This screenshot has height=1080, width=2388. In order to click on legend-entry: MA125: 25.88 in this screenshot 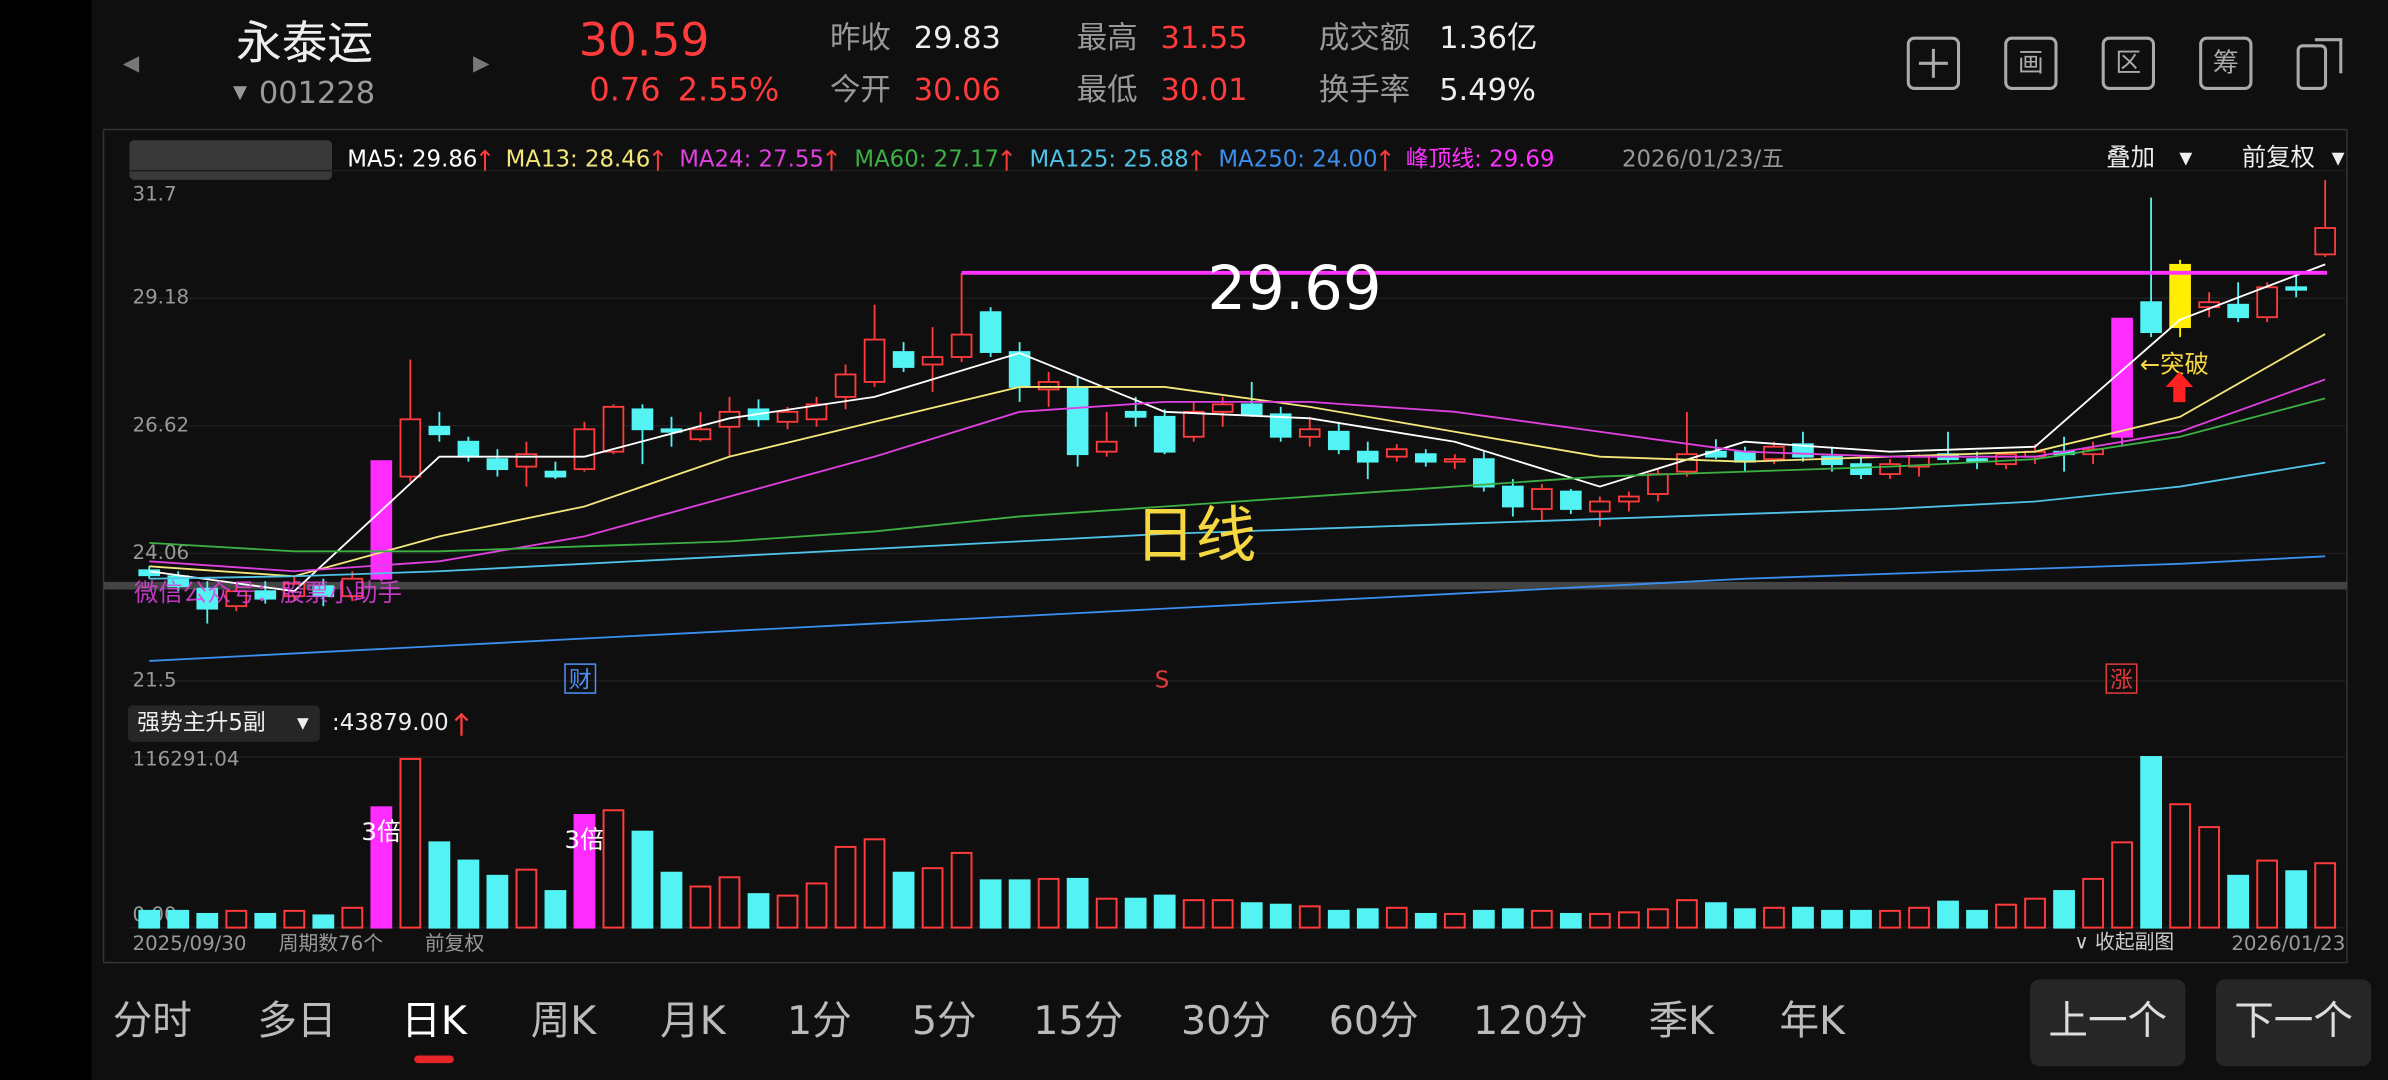, I will do `click(1109, 160)`.